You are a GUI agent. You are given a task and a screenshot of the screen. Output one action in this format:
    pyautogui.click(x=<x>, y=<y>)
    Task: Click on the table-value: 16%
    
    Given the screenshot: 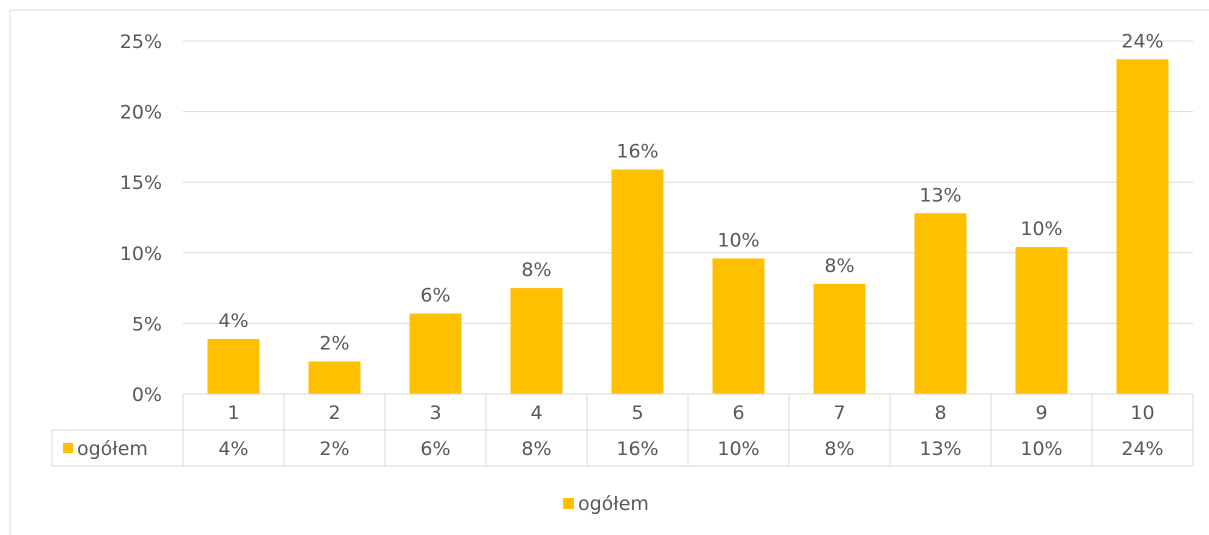 What is the action you would take?
    pyautogui.click(x=637, y=449)
    